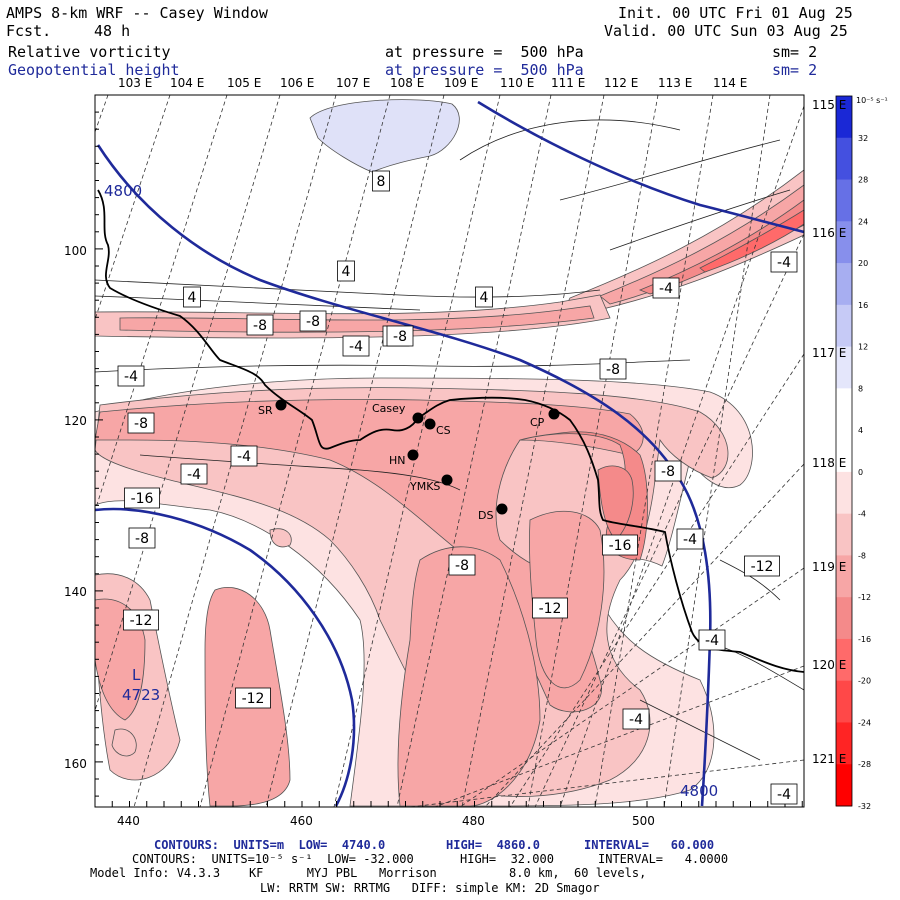 This screenshot has width=900, height=900. Describe the element at coordinates (864, 639) in the screenshot. I see `colorbar-label: -16` at that location.